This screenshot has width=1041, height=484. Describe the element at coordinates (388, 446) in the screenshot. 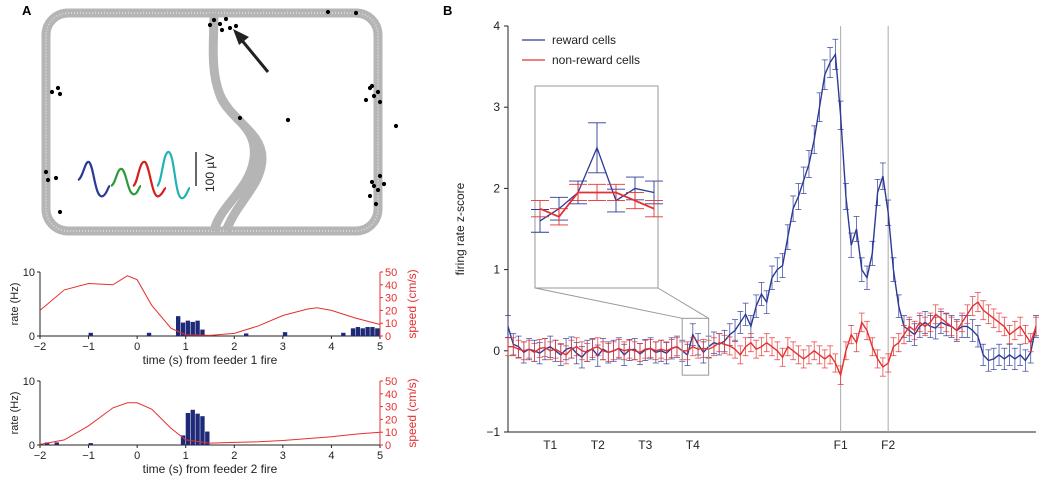

I see `y-tick-label-right: 0` at that location.